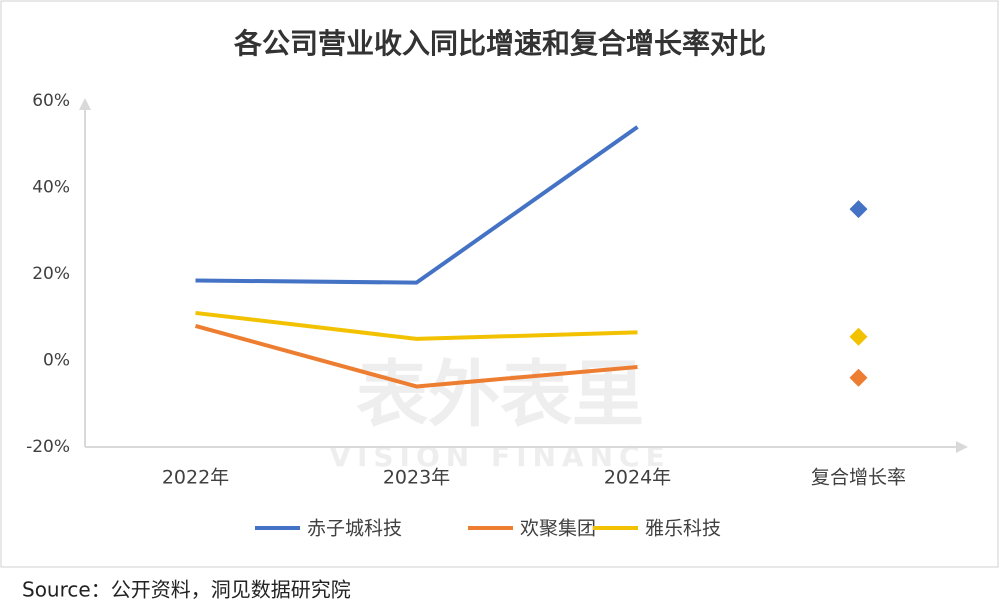 Image resolution: width=1000 pixels, height=607 pixels. Describe the element at coordinates (48, 447) in the screenshot. I see `y-tick-label: -20%` at that location.